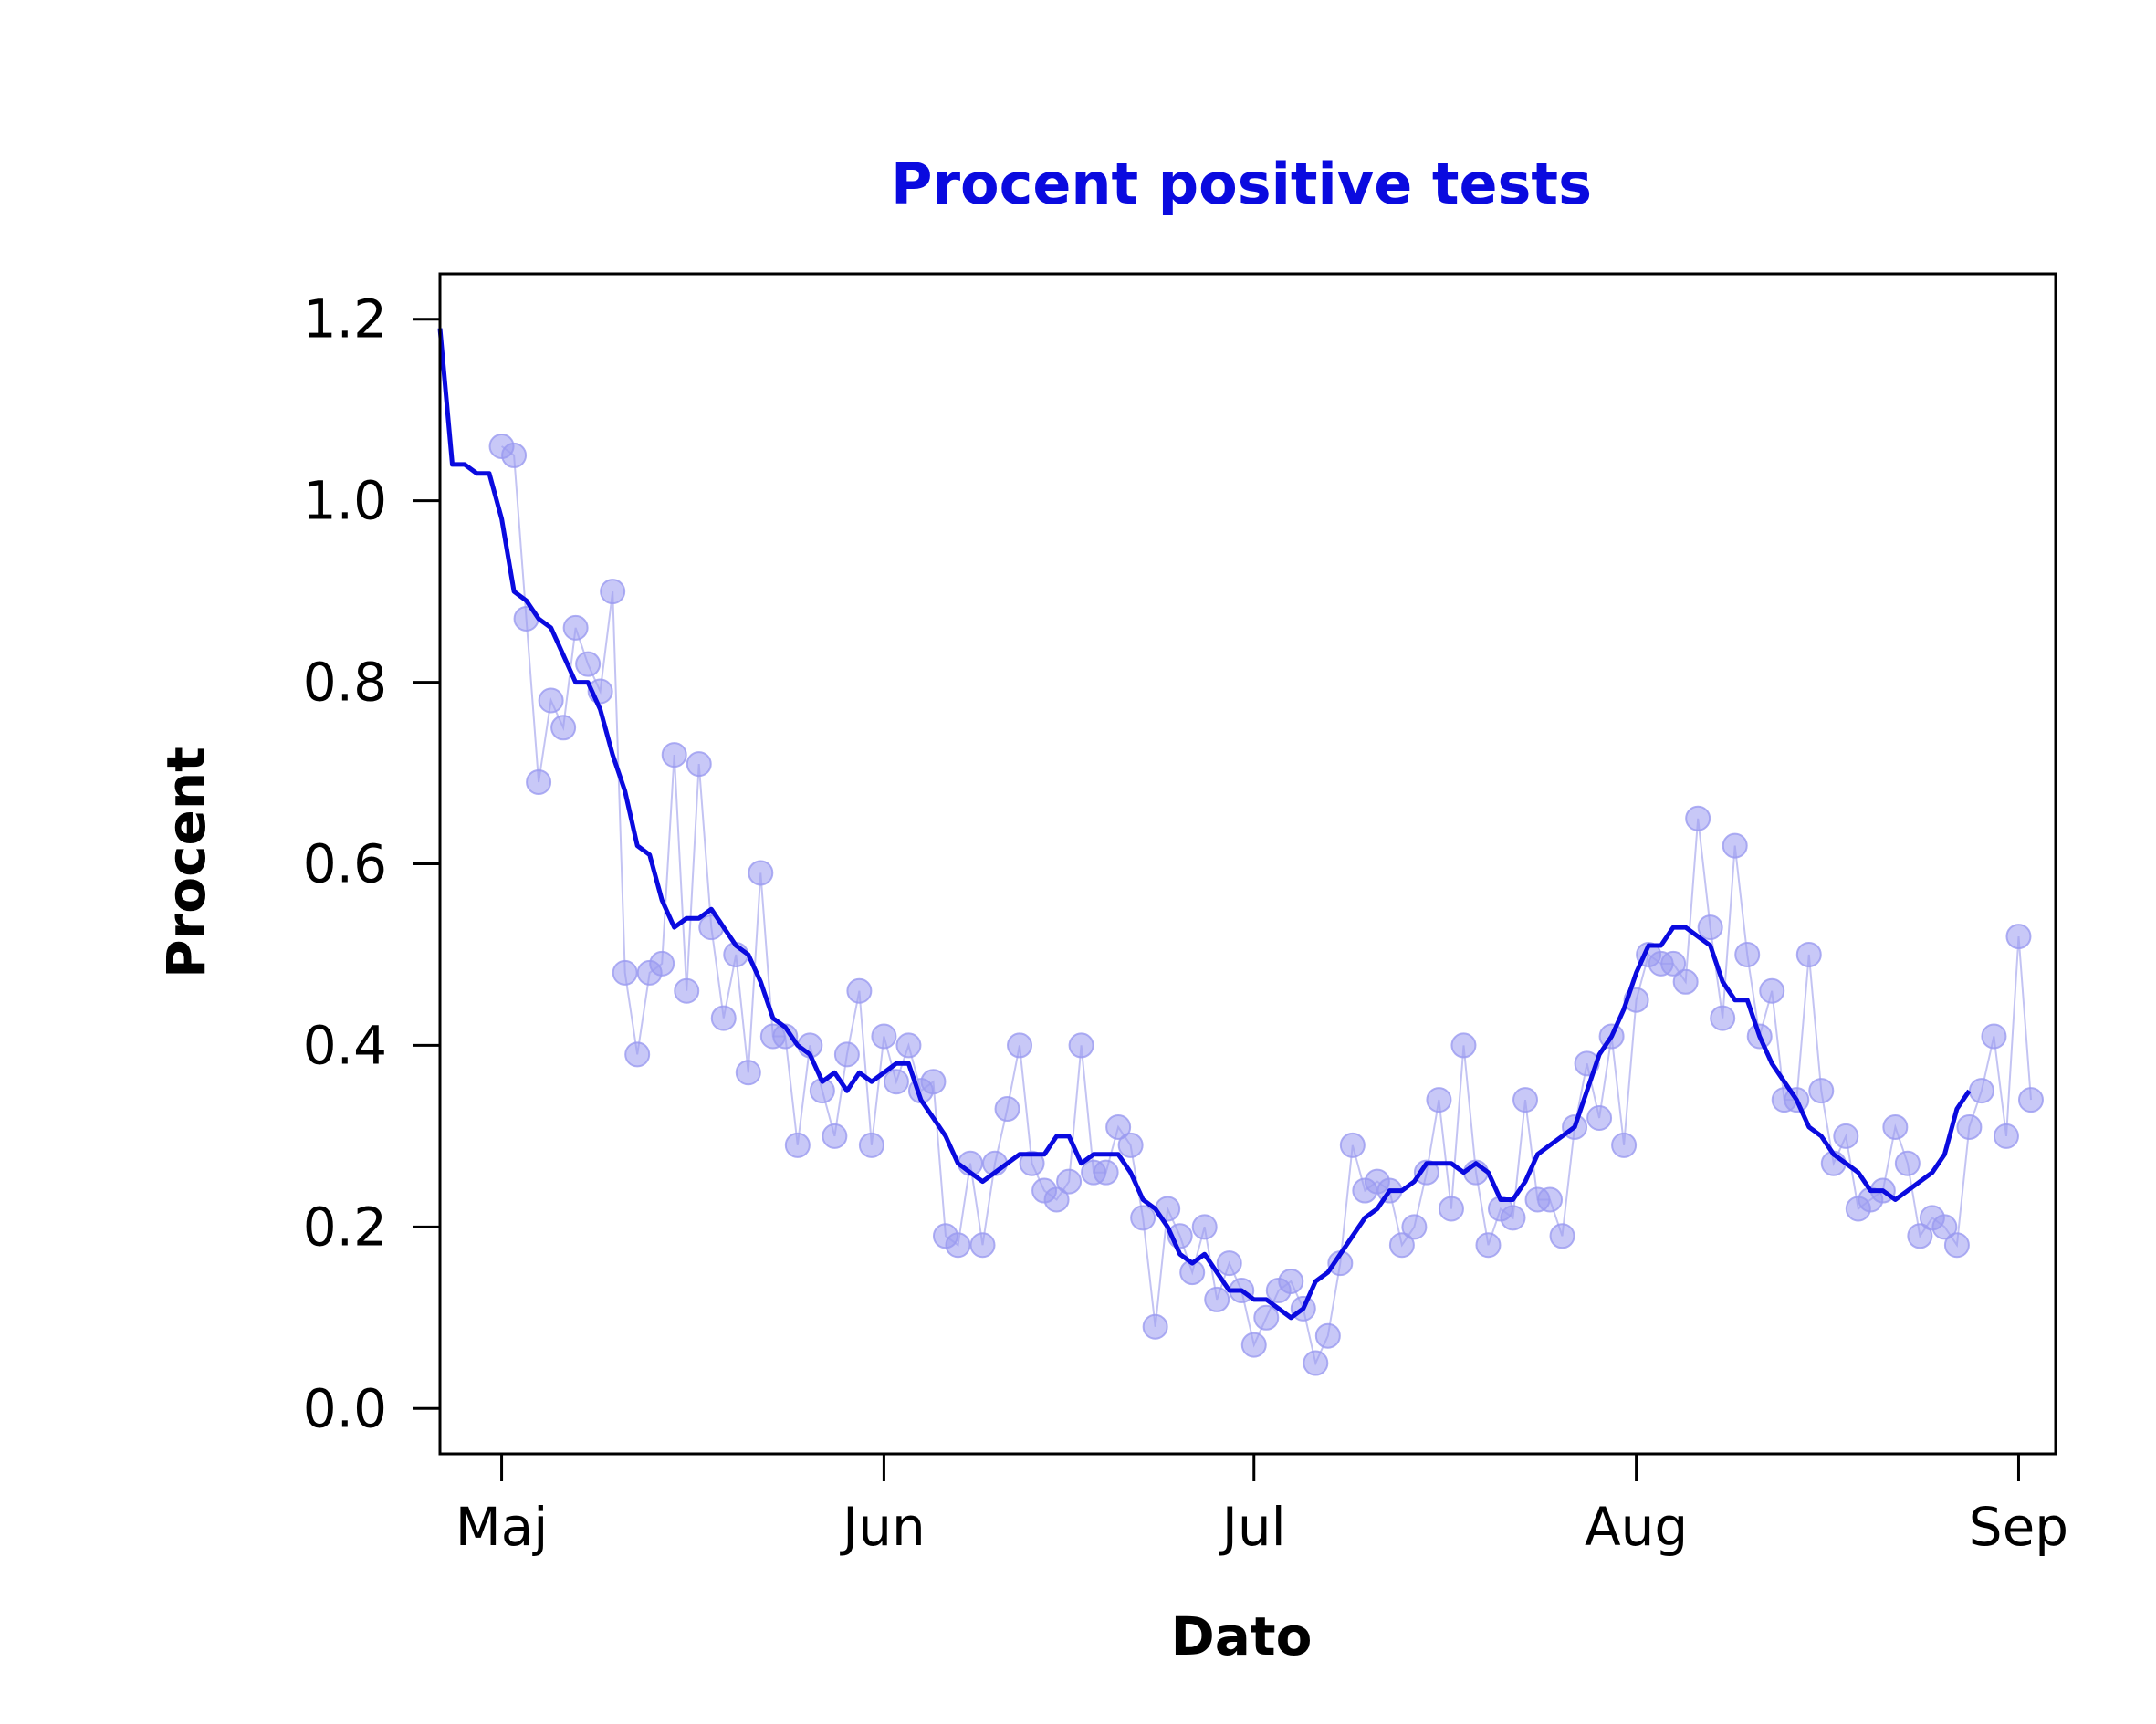  What do you see at coordinates (1242, 184) in the screenshot?
I see `chart-title: Procent positive tests` at bounding box center [1242, 184].